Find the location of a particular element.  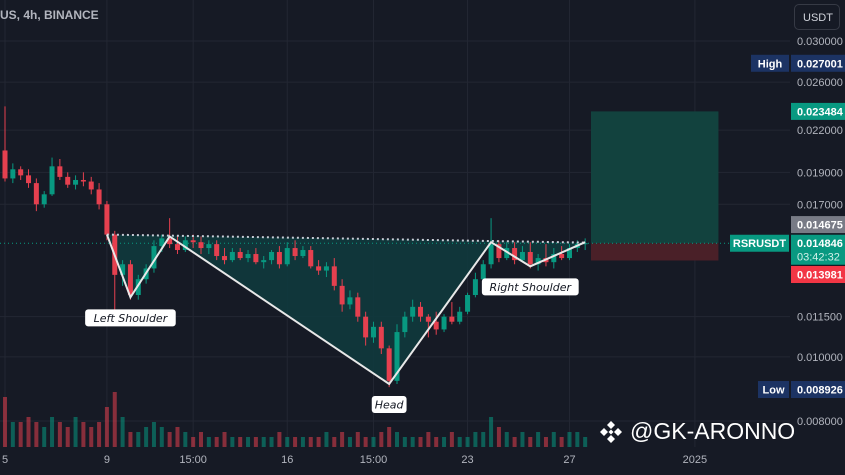

countdown: 03:42:32 is located at coordinates (818, 258).